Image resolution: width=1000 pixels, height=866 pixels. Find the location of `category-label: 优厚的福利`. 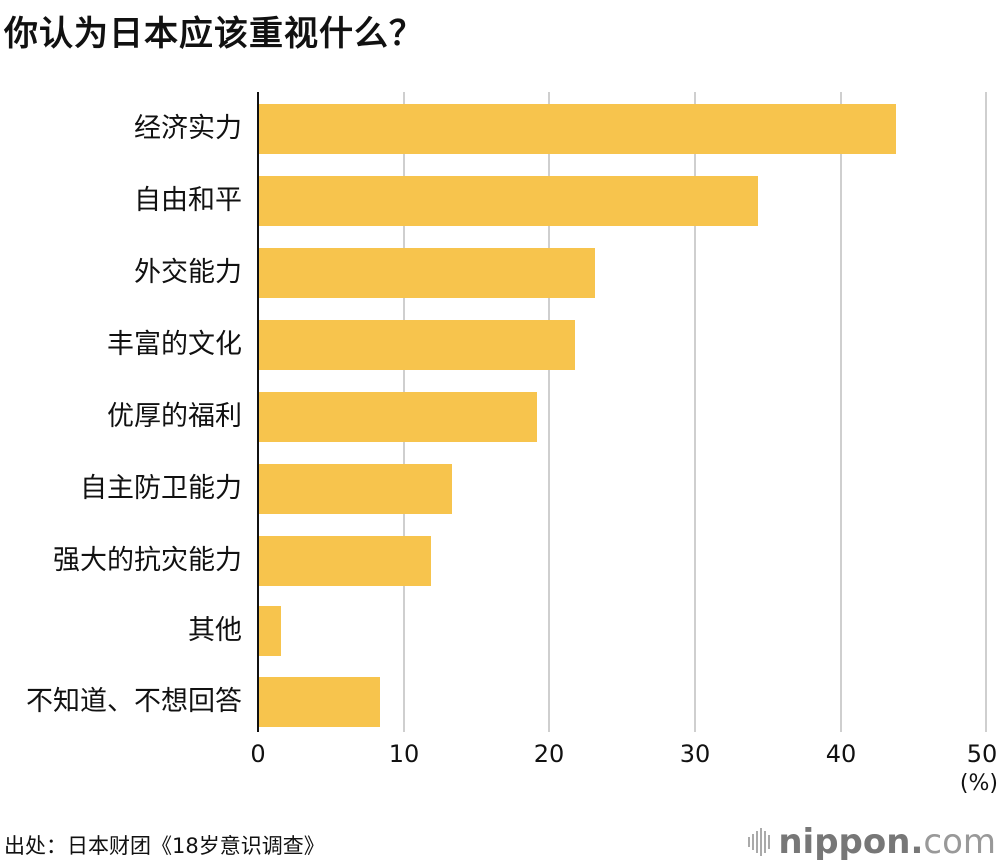

category-label: 优厚的福利 is located at coordinates (174, 416).